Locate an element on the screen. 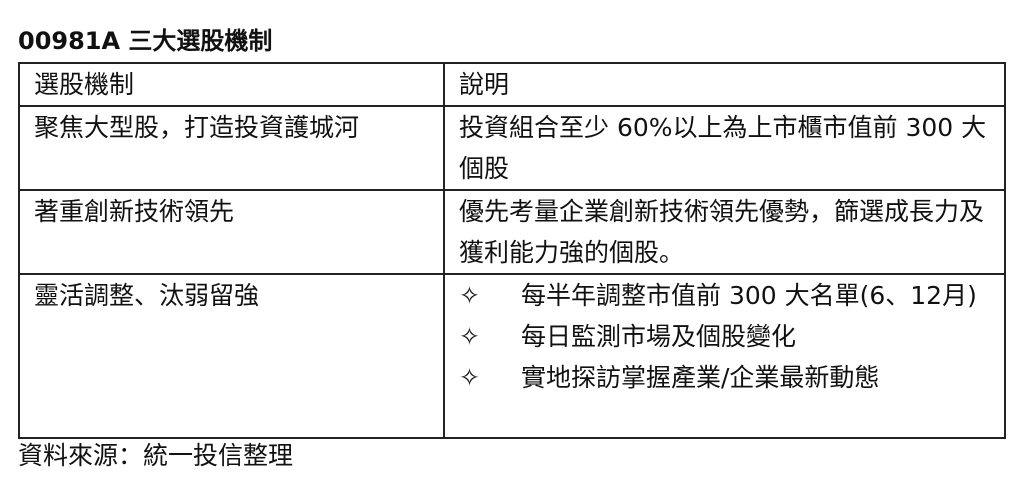  list-item: ✧ 每半年調整市值前 300 大名單(6、12月) is located at coordinates (731, 295).